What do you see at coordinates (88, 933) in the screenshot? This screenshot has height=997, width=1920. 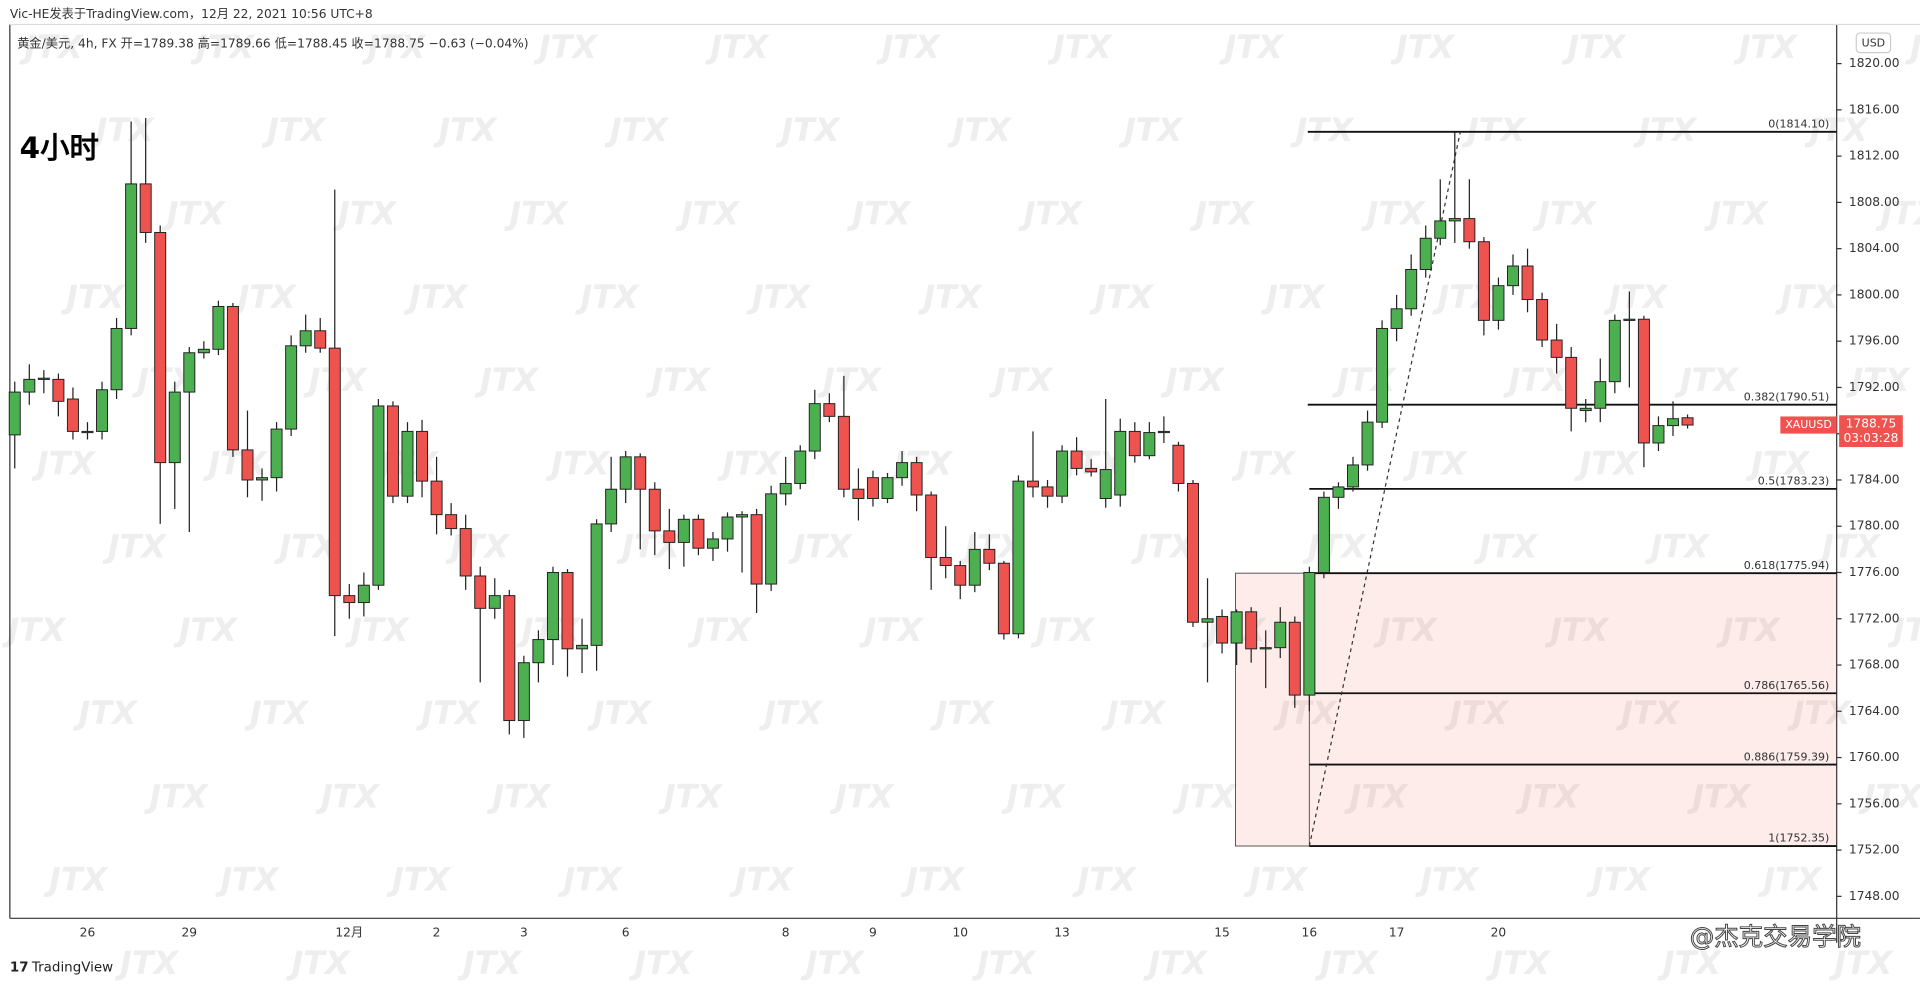 I see `x-tick-label: 26` at bounding box center [88, 933].